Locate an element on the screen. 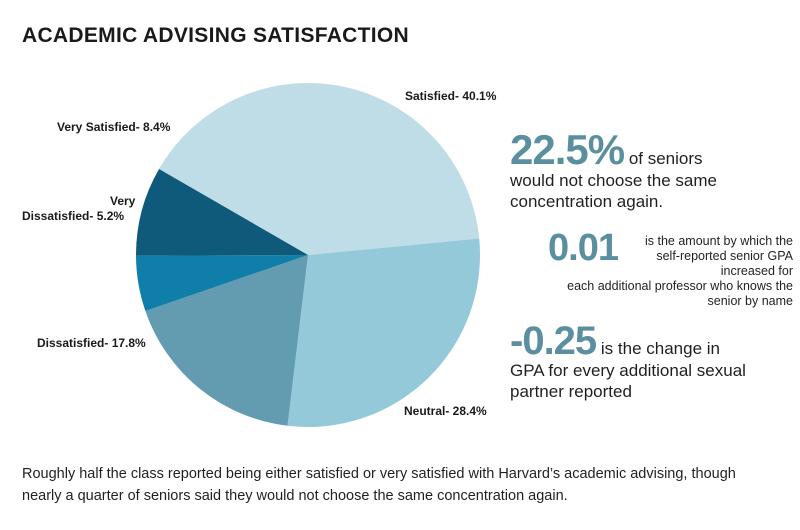 This screenshot has width=800, height=530. pie-slice-dissatisfied is located at coordinates (226, 340).